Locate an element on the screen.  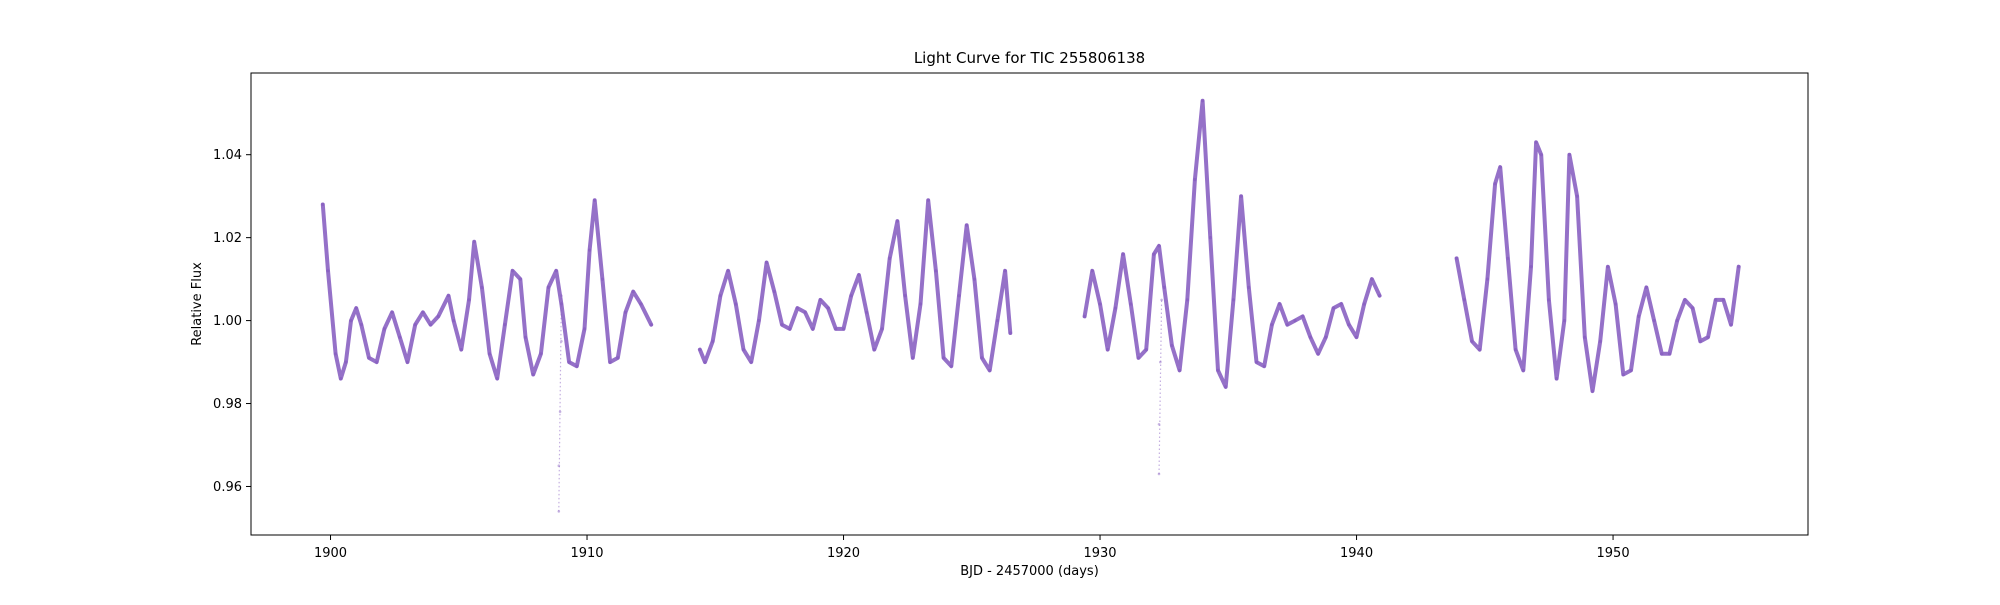
x-tick-label: 1900 is located at coordinates (330, 553).